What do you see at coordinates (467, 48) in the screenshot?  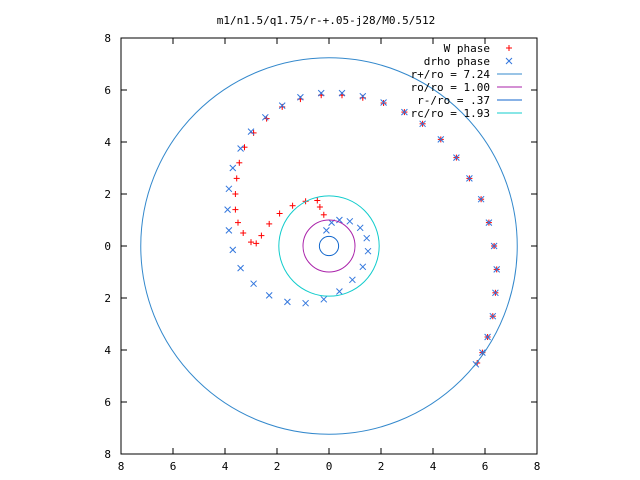 I see `legend-label: W phase` at bounding box center [467, 48].